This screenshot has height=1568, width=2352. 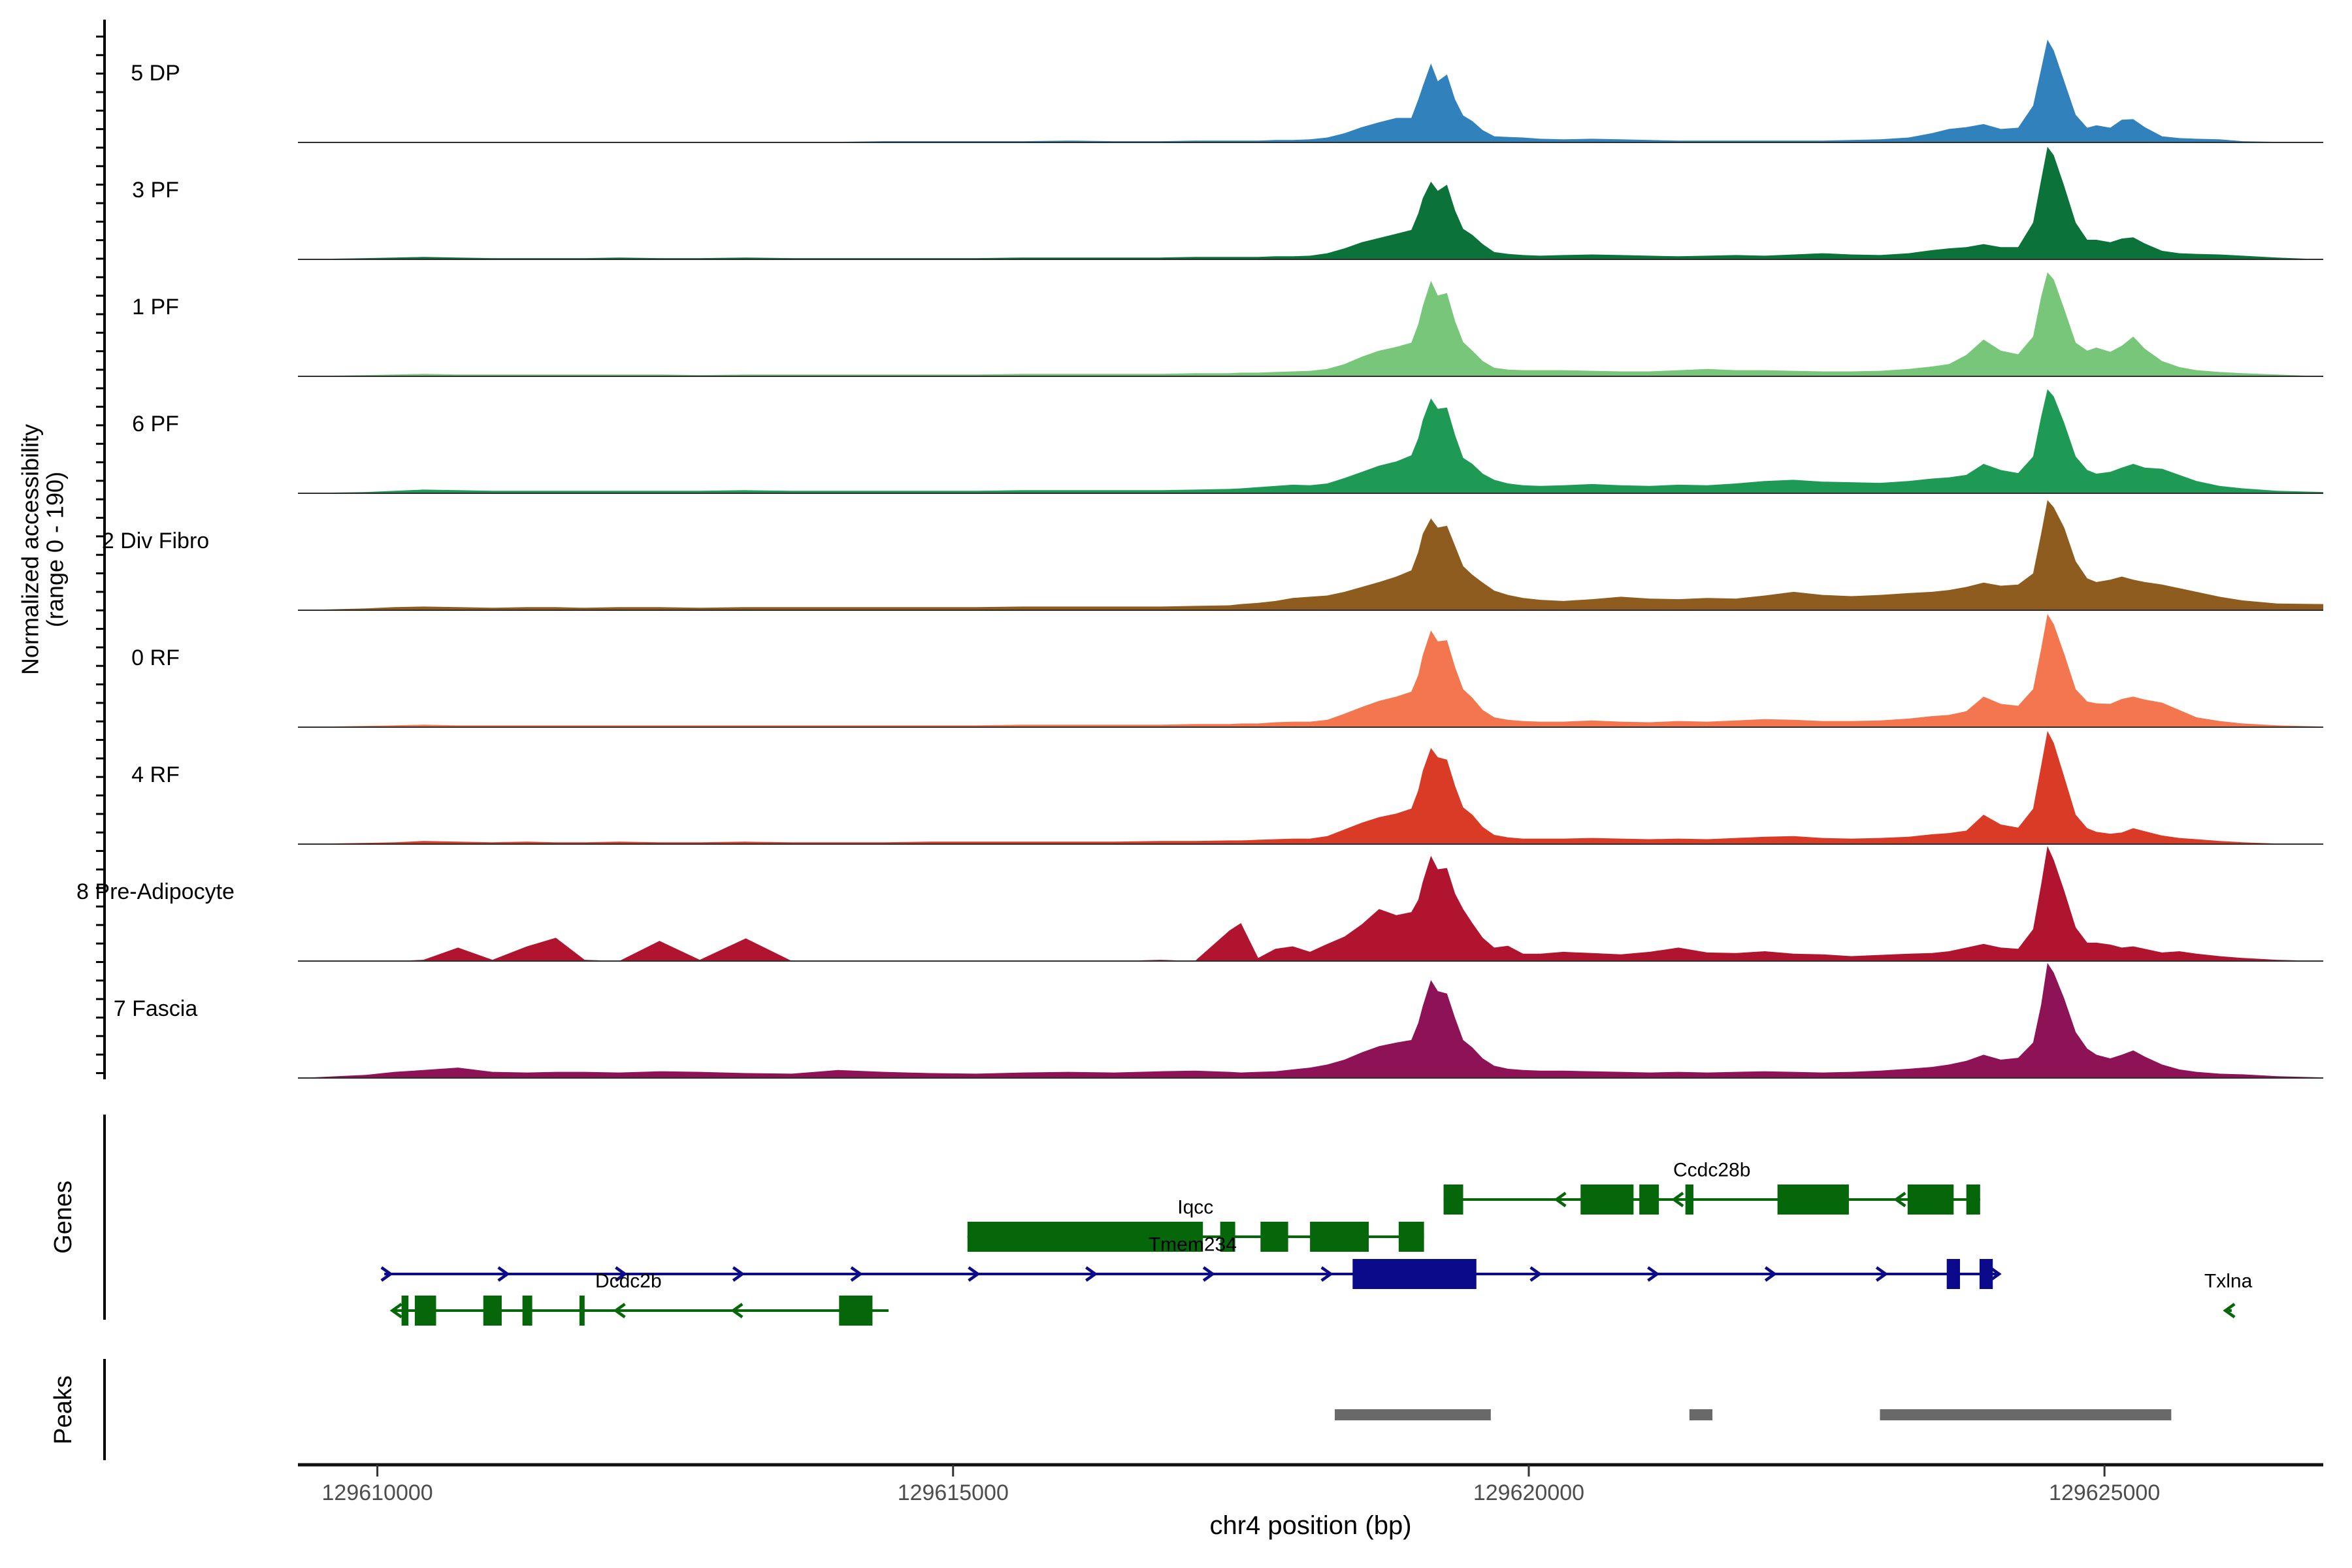 I want to click on gene-name-label: Tmem234, so click(x=1193, y=1245).